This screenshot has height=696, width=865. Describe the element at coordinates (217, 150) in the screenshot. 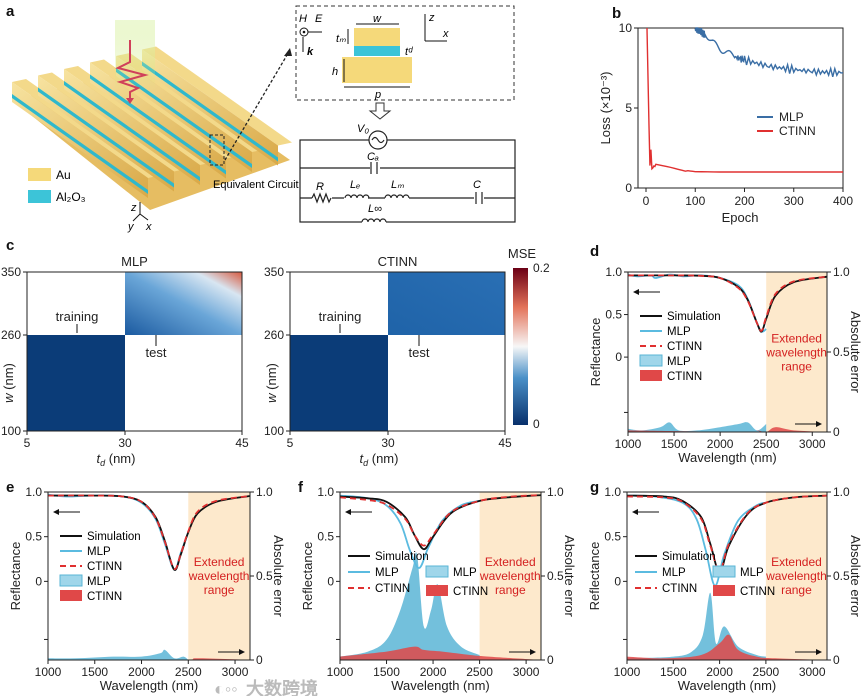

I see `zoom-region-box` at that location.